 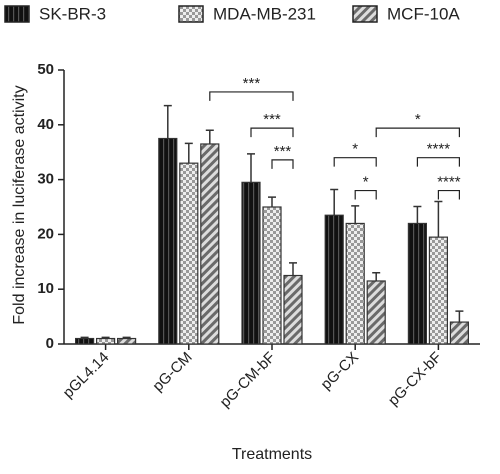 I want to click on y-tick-label: 50, so click(x=45, y=69).